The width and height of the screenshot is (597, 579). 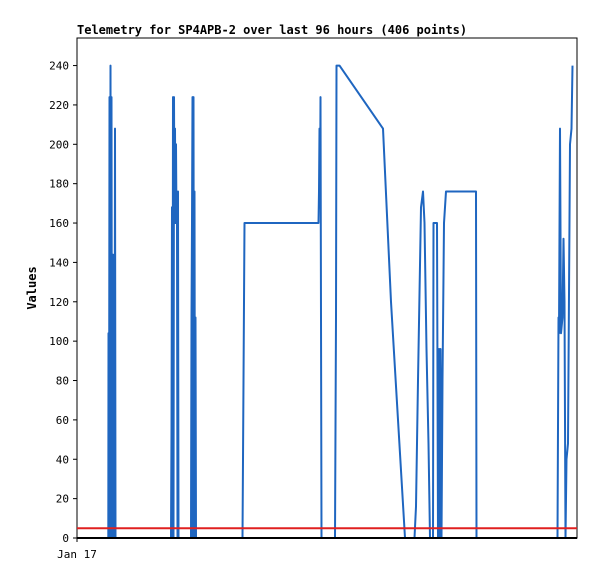 What do you see at coordinates (62, 459) in the screenshot?
I see `y-tick-label: 40` at bounding box center [62, 459].